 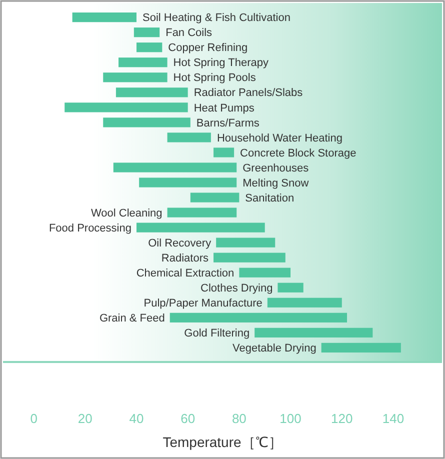 What do you see at coordinates (298, 153) in the screenshot?
I see `y-tick-label: Concrete Block Storage` at bounding box center [298, 153].